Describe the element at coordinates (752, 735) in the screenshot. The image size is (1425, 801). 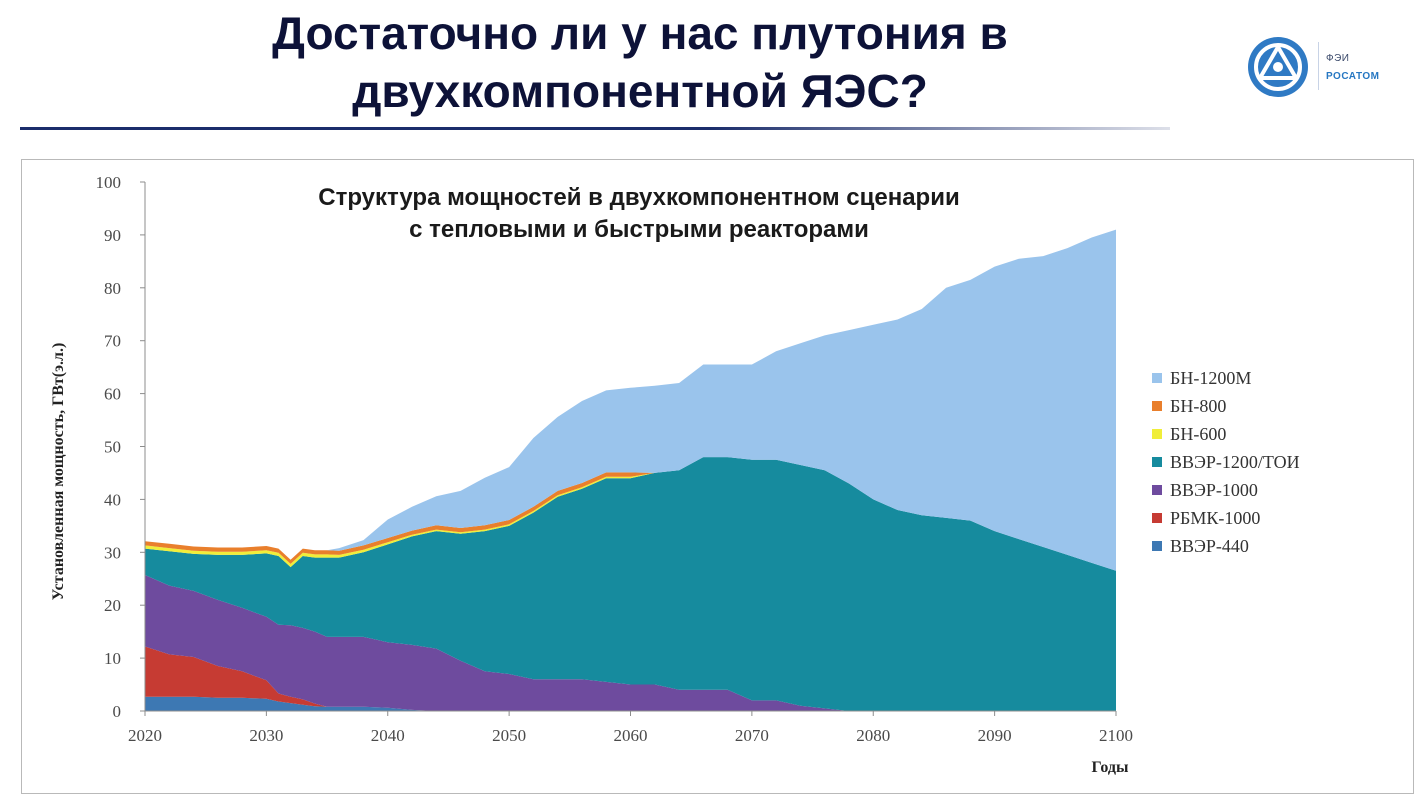
I see `x-tick-label: 2070` at that location.